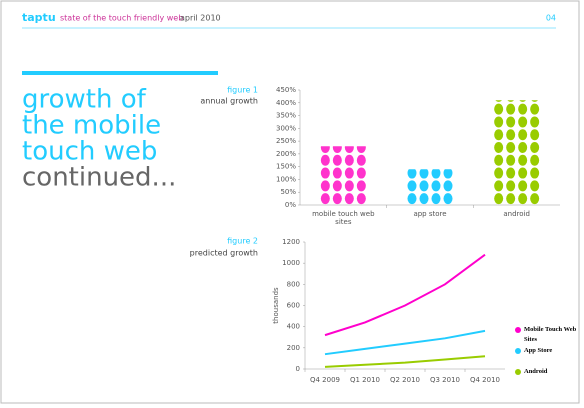  Describe the element at coordinates (445, 380) in the screenshot. I see `x-tick-label: Q3 2010` at that location.